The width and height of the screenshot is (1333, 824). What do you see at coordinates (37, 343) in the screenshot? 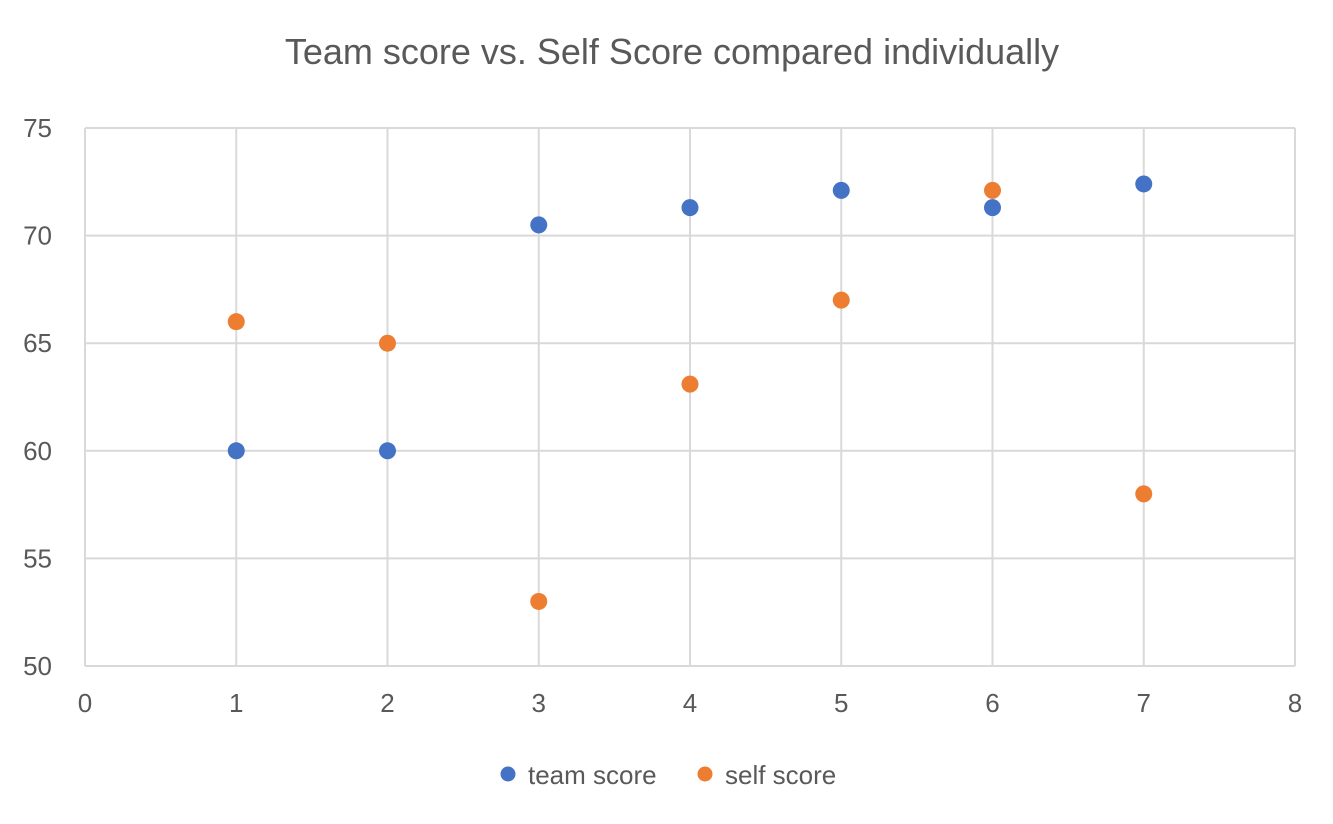
I see `y-tick-label: 65` at bounding box center [37, 343].